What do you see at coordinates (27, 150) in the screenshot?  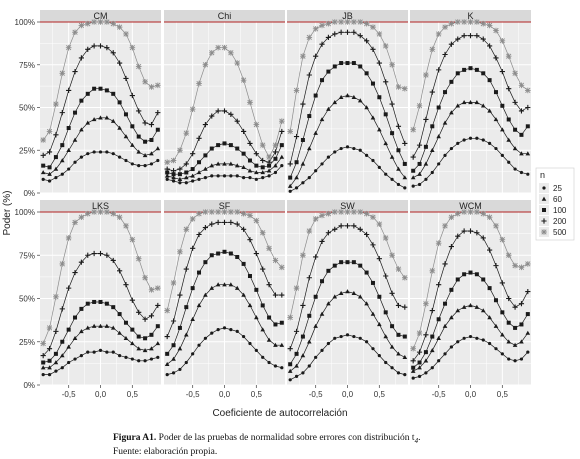 I see `y-tick-label: 25%` at bounding box center [27, 150].